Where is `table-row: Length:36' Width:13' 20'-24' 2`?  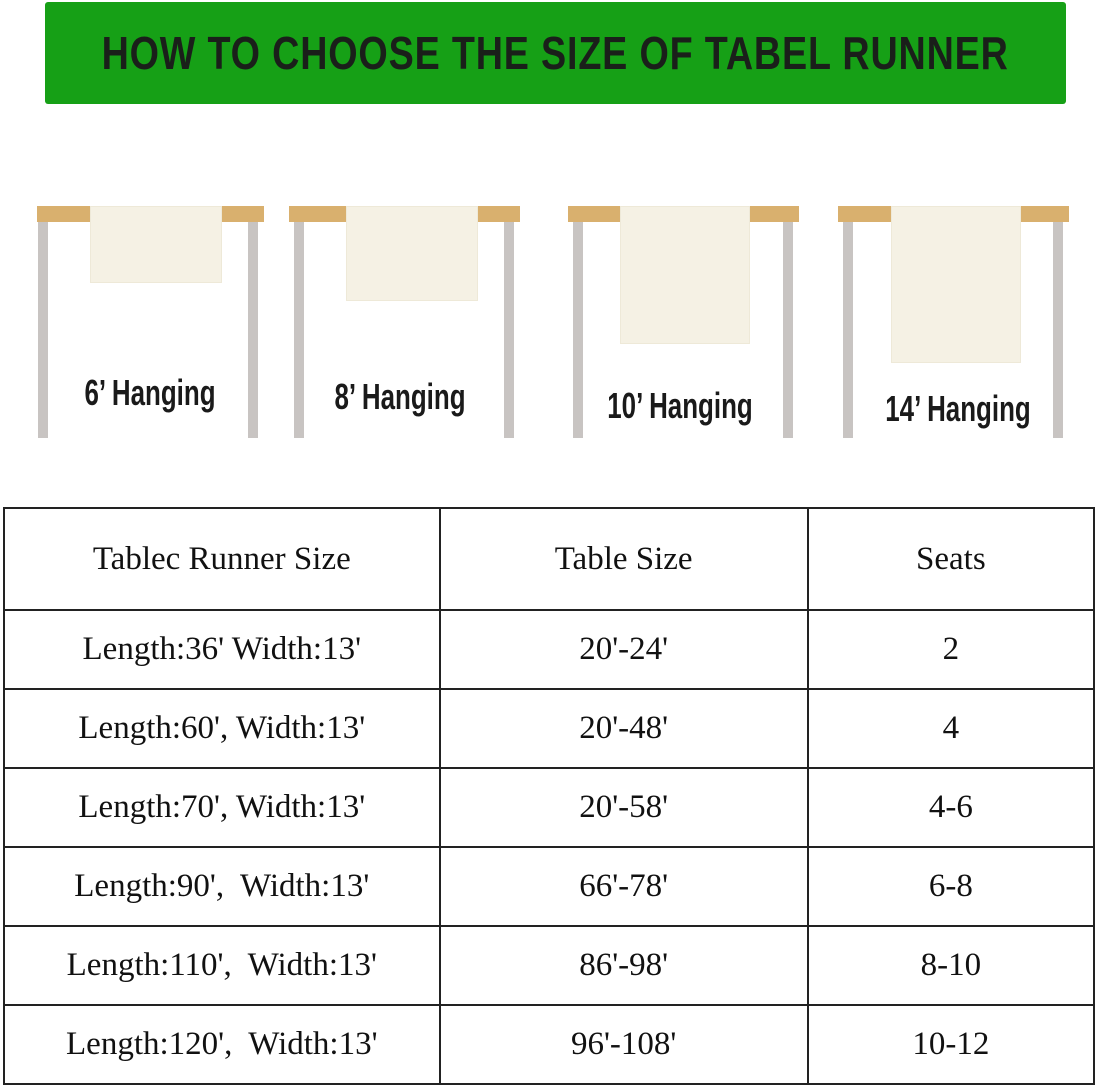 table-row: Length:36' Width:13' 20'-24' 2 is located at coordinates (549, 649).